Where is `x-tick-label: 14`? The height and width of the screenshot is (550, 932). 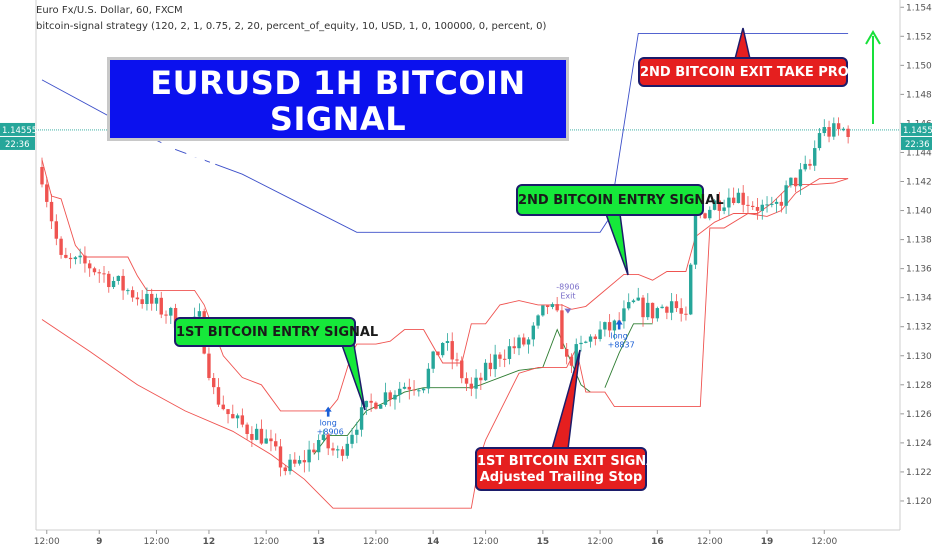
x-tick-label: 14 is located at coordinates (433, 542).